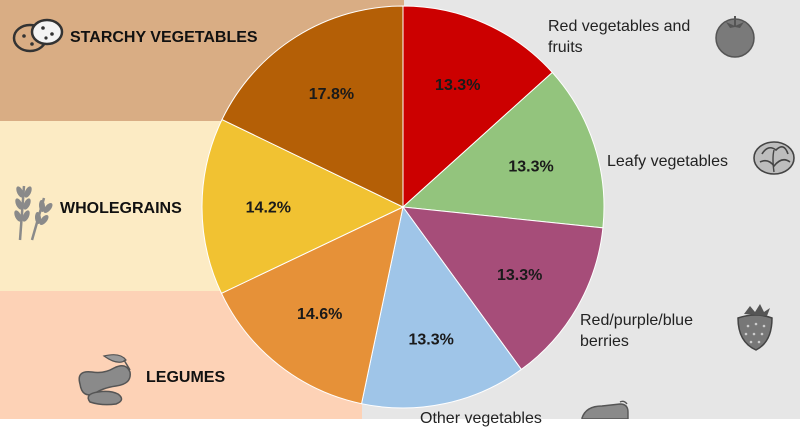  What do you see at coordinates (319, 314) in the screenshot?
I see `slice-value-label-4: 14.6%` at bounding box center [319, 314].